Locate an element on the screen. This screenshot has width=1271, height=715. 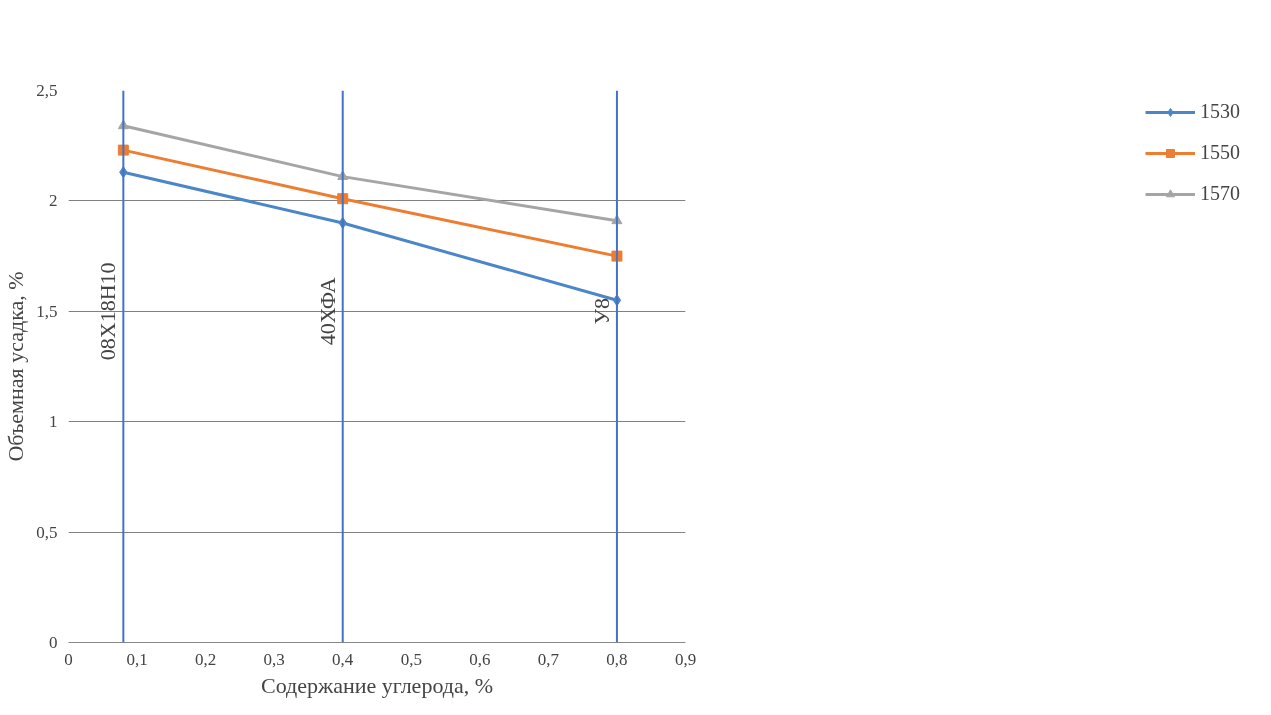
y-tick-label: 0 is located at coordinates (53, 642).